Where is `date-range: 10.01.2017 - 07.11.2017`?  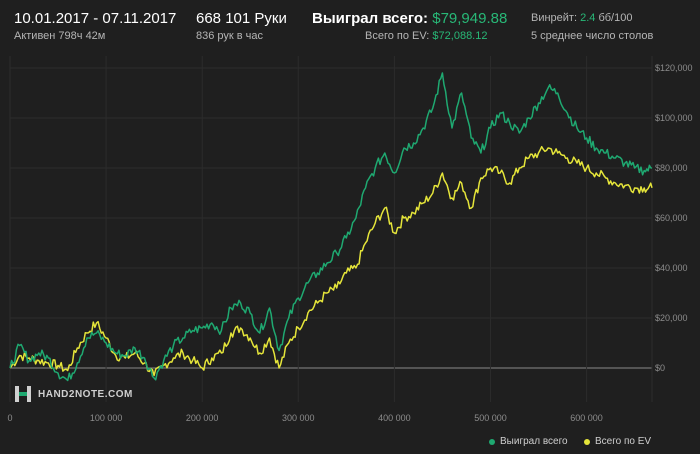 date-range: 10.01.2017 - 07.11.2017 is located at coordinates (95, 18).